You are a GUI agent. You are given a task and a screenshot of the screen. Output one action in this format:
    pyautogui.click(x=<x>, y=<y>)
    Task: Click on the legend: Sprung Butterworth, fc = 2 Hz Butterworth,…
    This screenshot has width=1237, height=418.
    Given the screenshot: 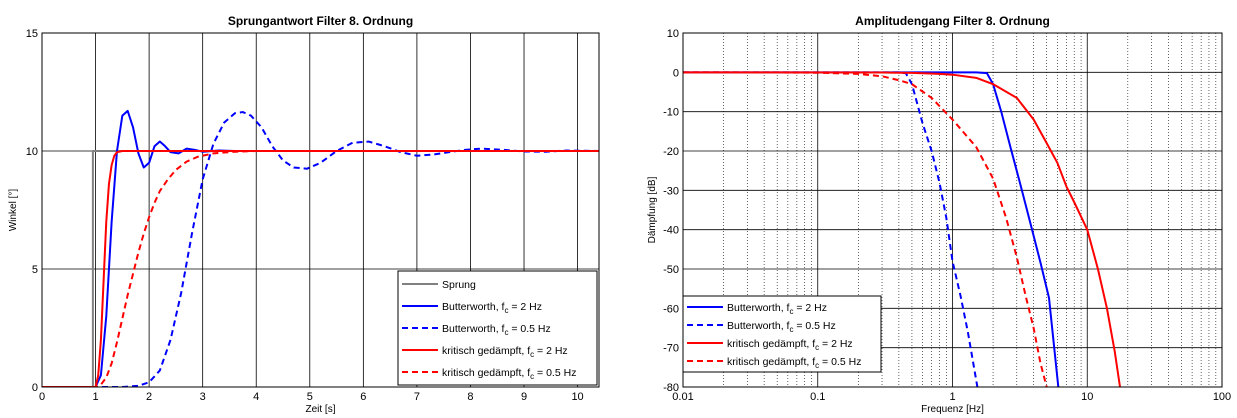 What is the action you would take?
    pyautogui.click(x=497, y=328)
    